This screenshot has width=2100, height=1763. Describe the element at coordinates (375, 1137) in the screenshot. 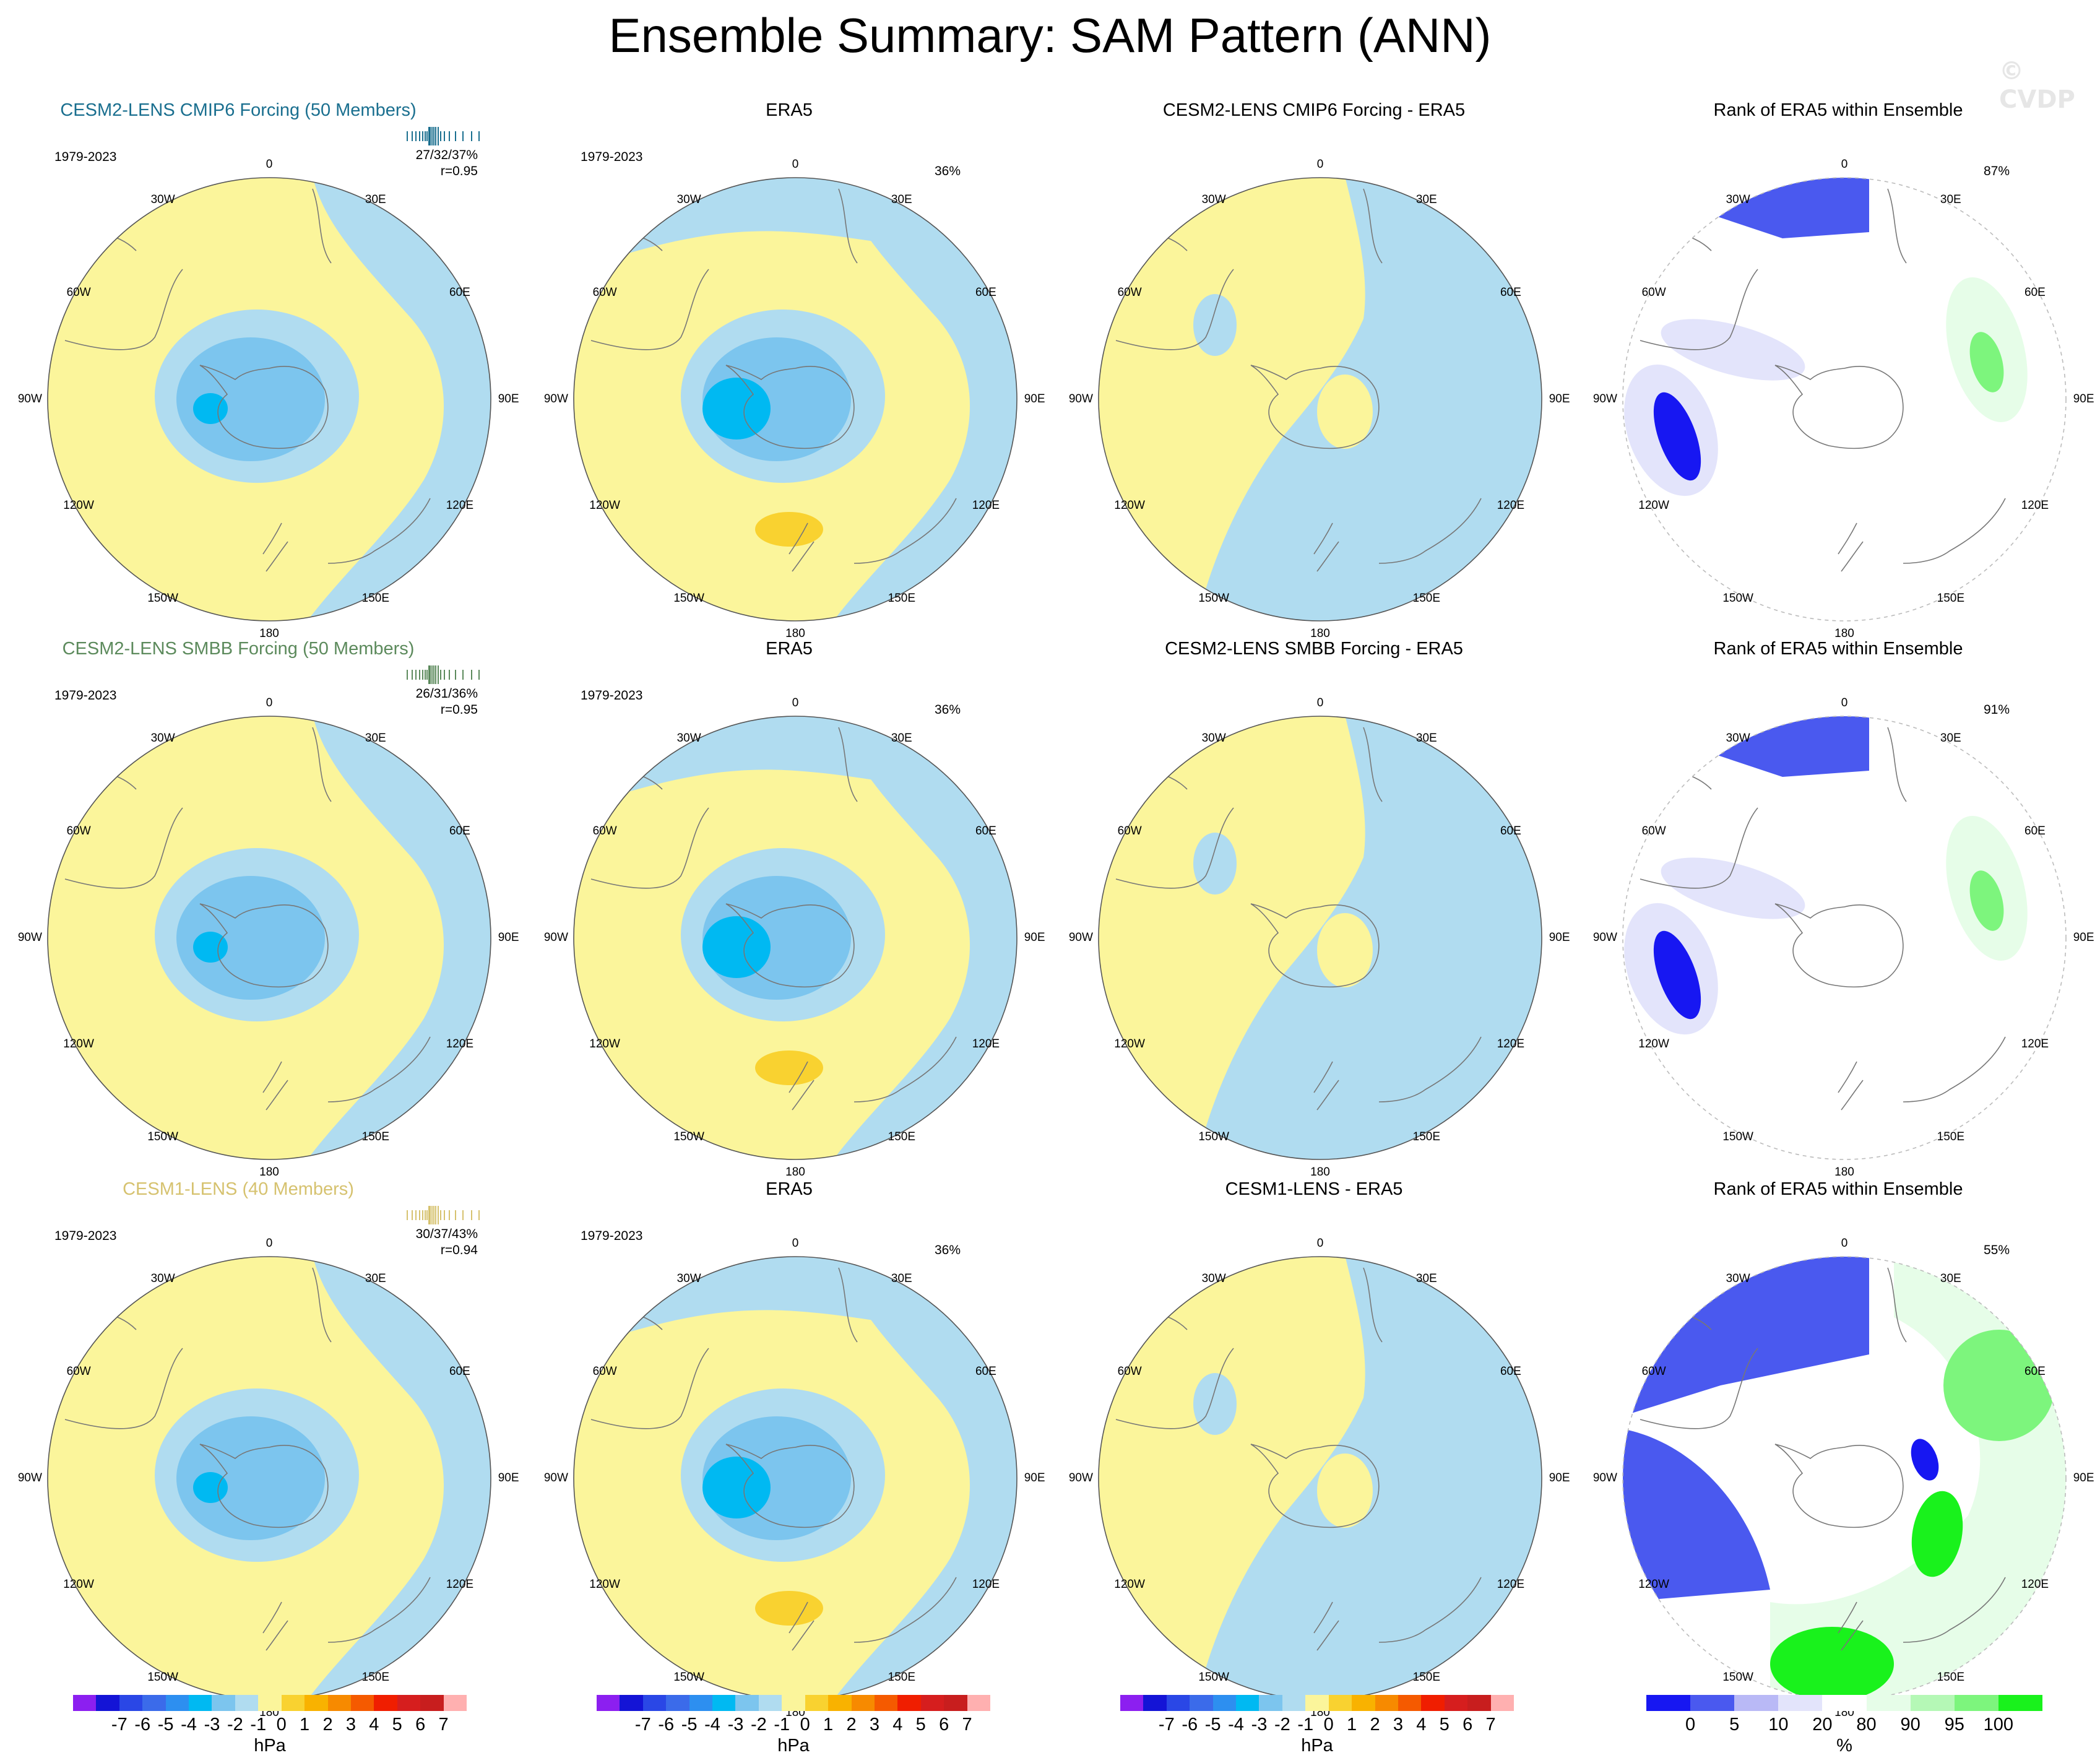

I see `lon-label: 150E` at that location.